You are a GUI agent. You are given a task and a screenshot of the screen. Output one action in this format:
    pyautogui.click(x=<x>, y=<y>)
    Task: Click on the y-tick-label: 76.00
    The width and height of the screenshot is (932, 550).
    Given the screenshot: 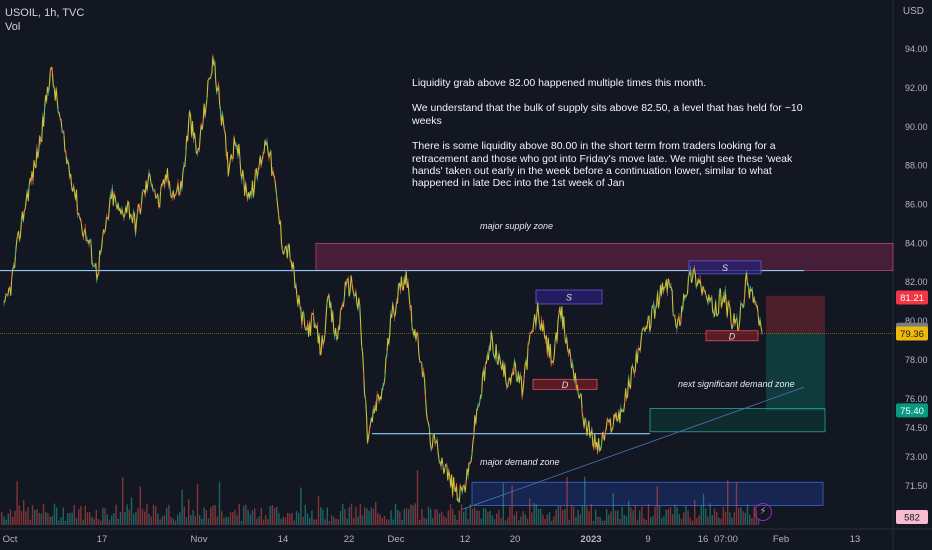 What is the action you would take?
    pyautogui.click(x=916, y=399)
    